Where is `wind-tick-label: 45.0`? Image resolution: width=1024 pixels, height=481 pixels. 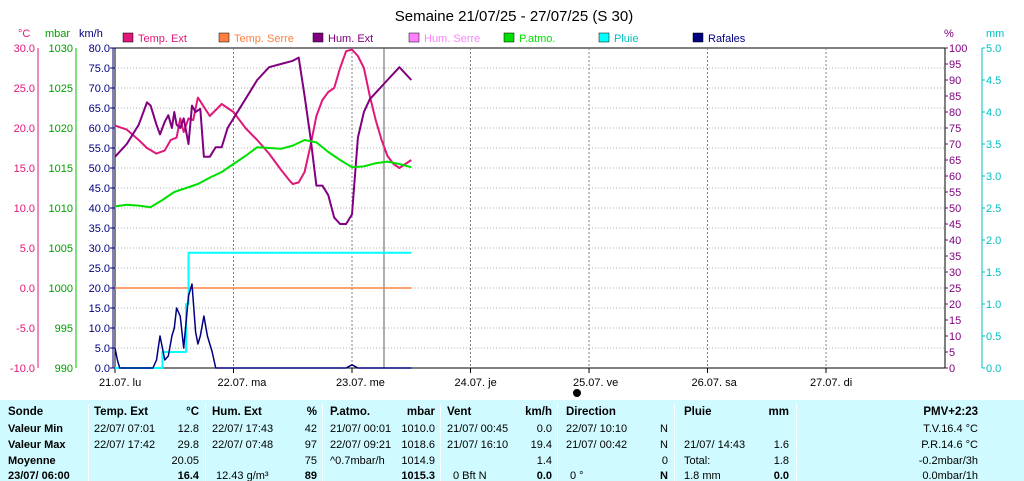 wind-tick-label: 45.0 is located at coordinates (99, 189).